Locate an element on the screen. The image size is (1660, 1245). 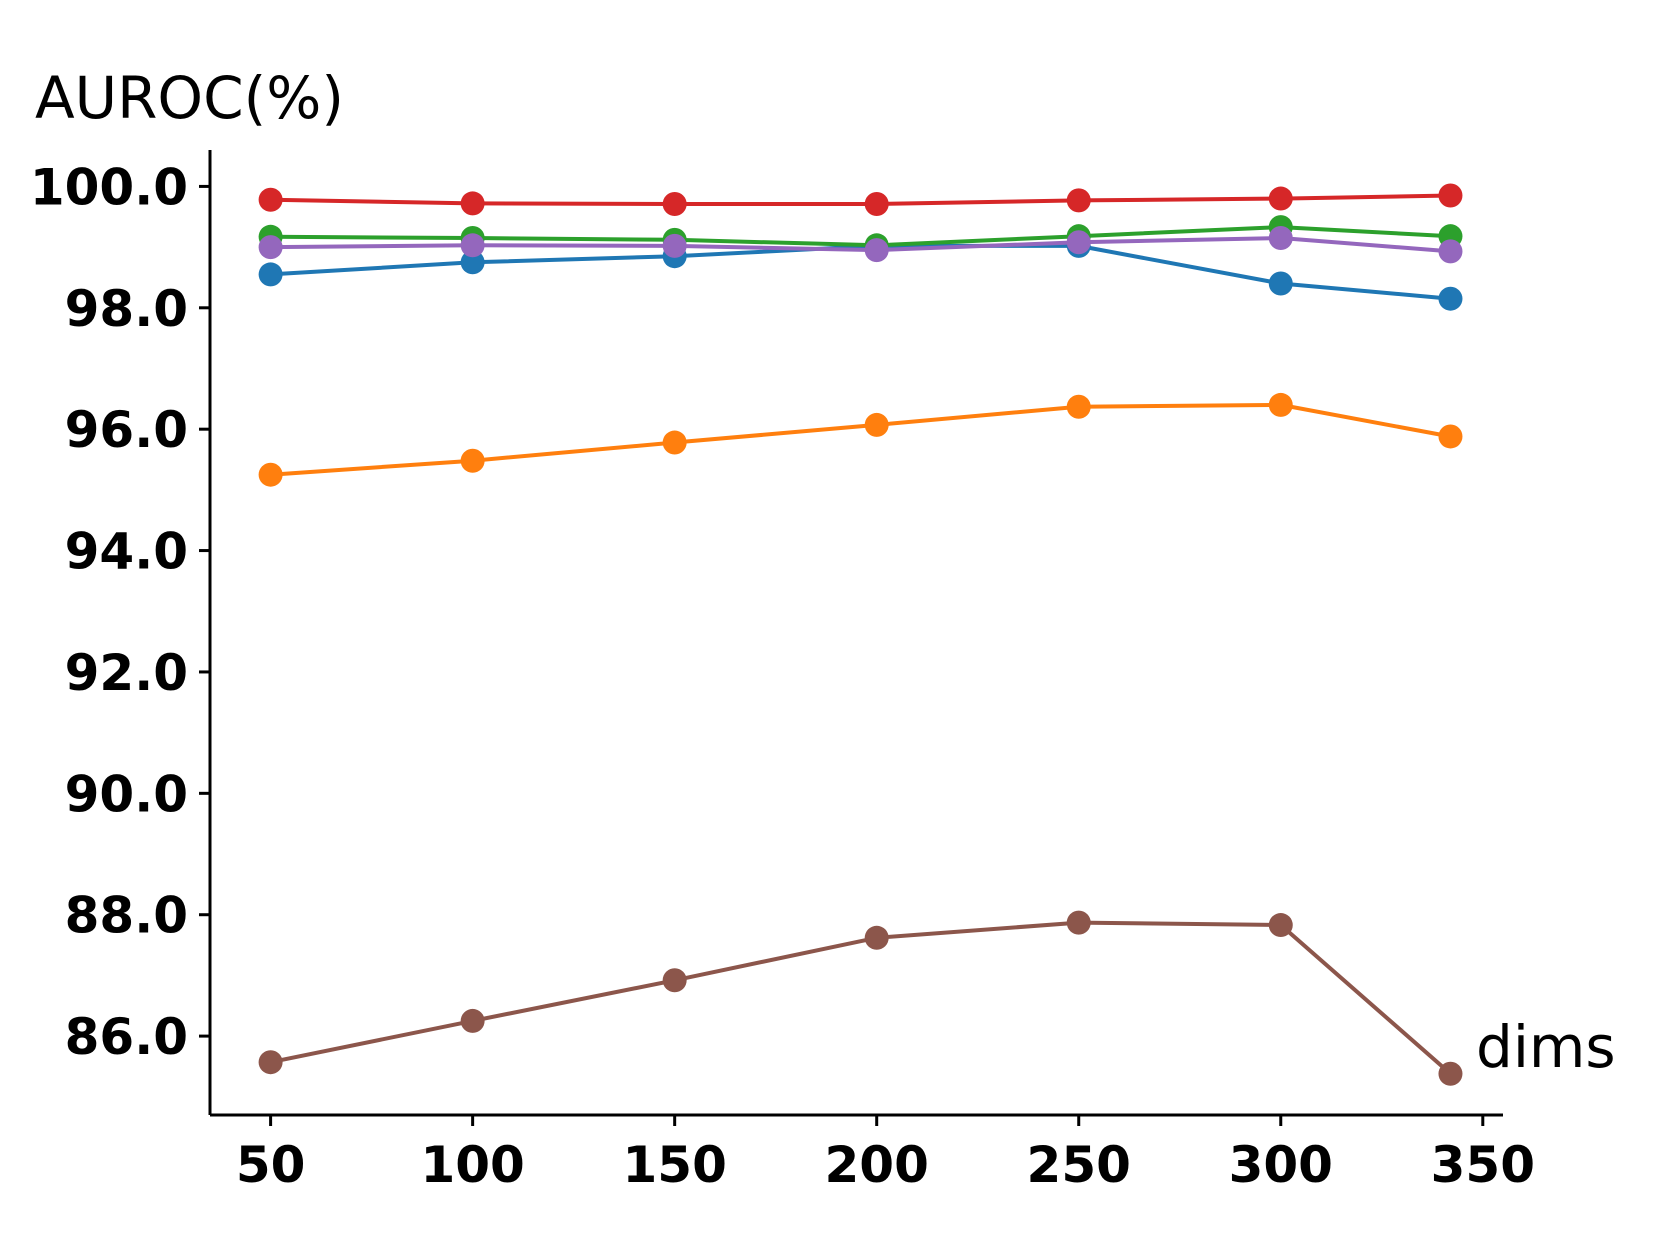
y-tick-label: 96.0 is located at coordinates (126, 430).